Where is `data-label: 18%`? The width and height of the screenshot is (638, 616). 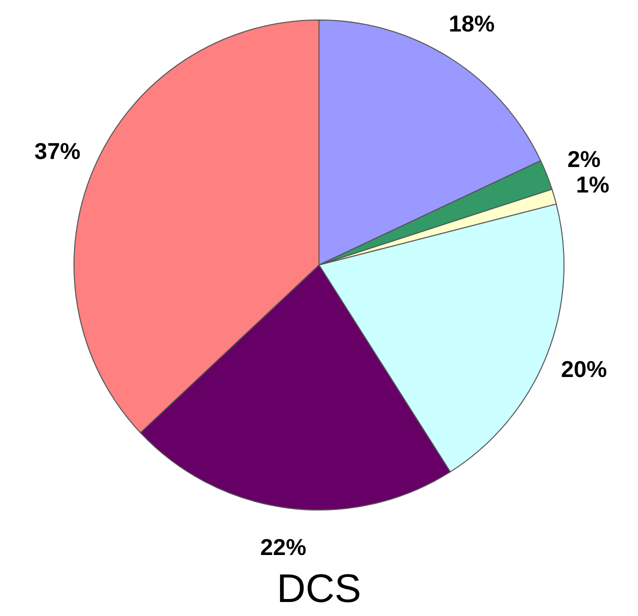
data-label: 18% is located at coordinates (471, 23).